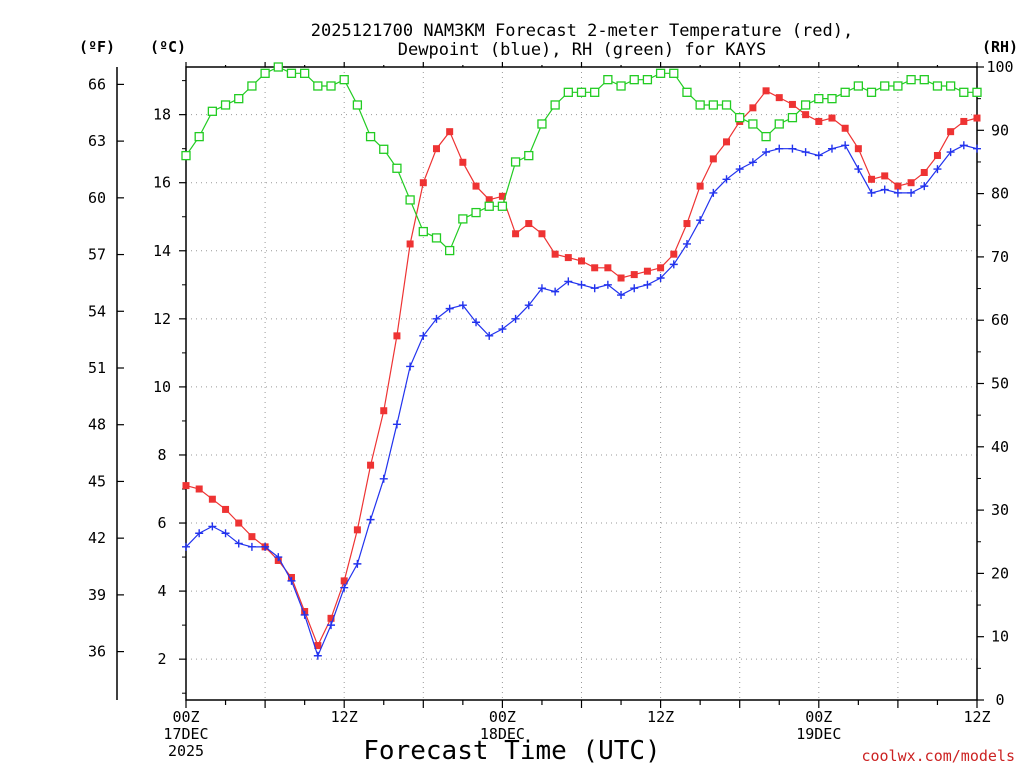  What do you see at coordinates (161, 455) in the screenshot?
I see `celsius-tick-label: 8` at bounding box center [161, 455].